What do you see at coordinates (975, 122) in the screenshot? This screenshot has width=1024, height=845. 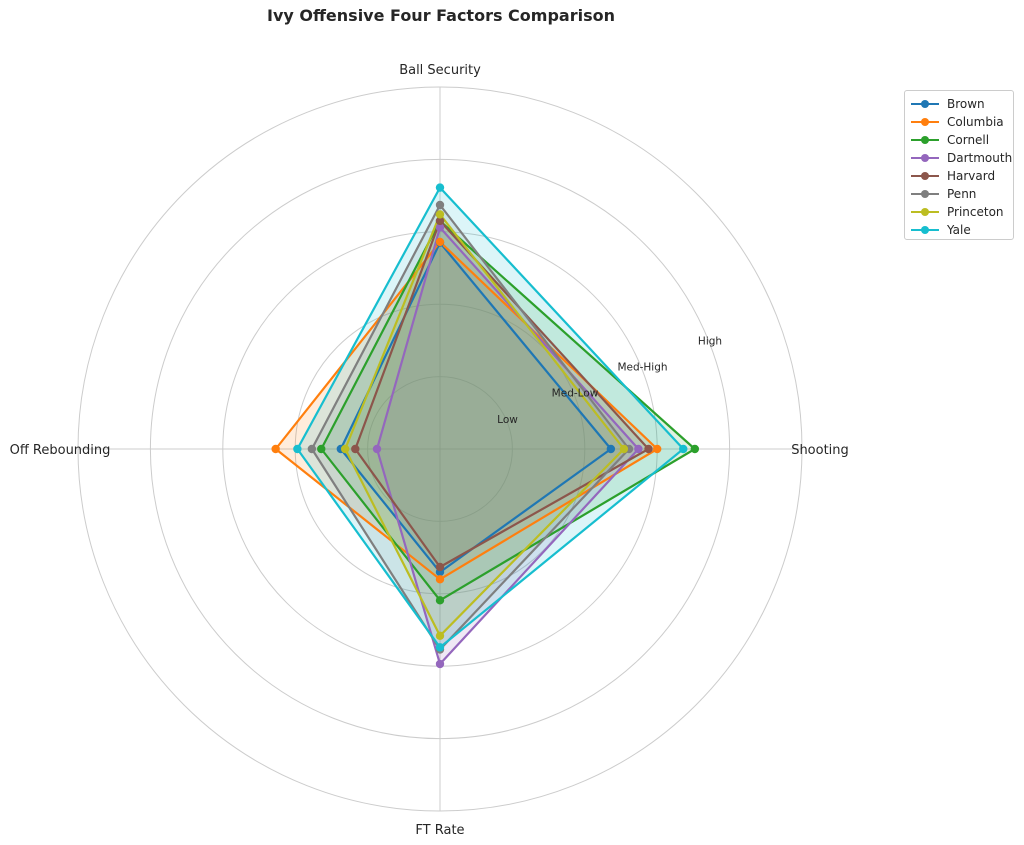 I see `legend-label: Columbia` at bounding box center [975, 122].